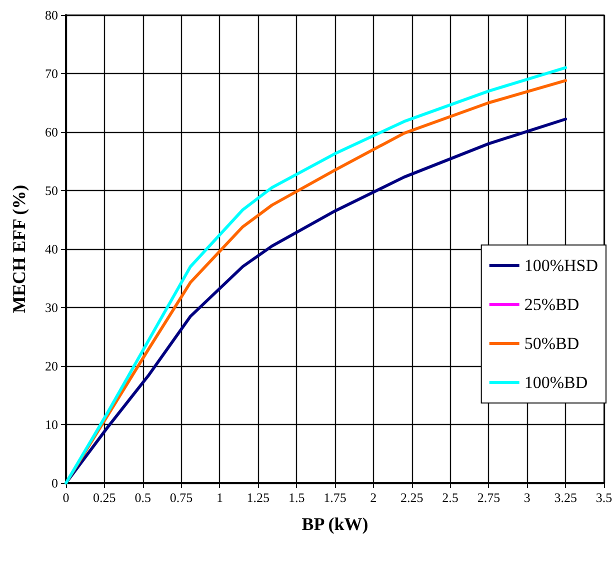  Describe the element at coordinates (296, 497) in the screenshot. I see `x-tick-label: 1.5` at that location.